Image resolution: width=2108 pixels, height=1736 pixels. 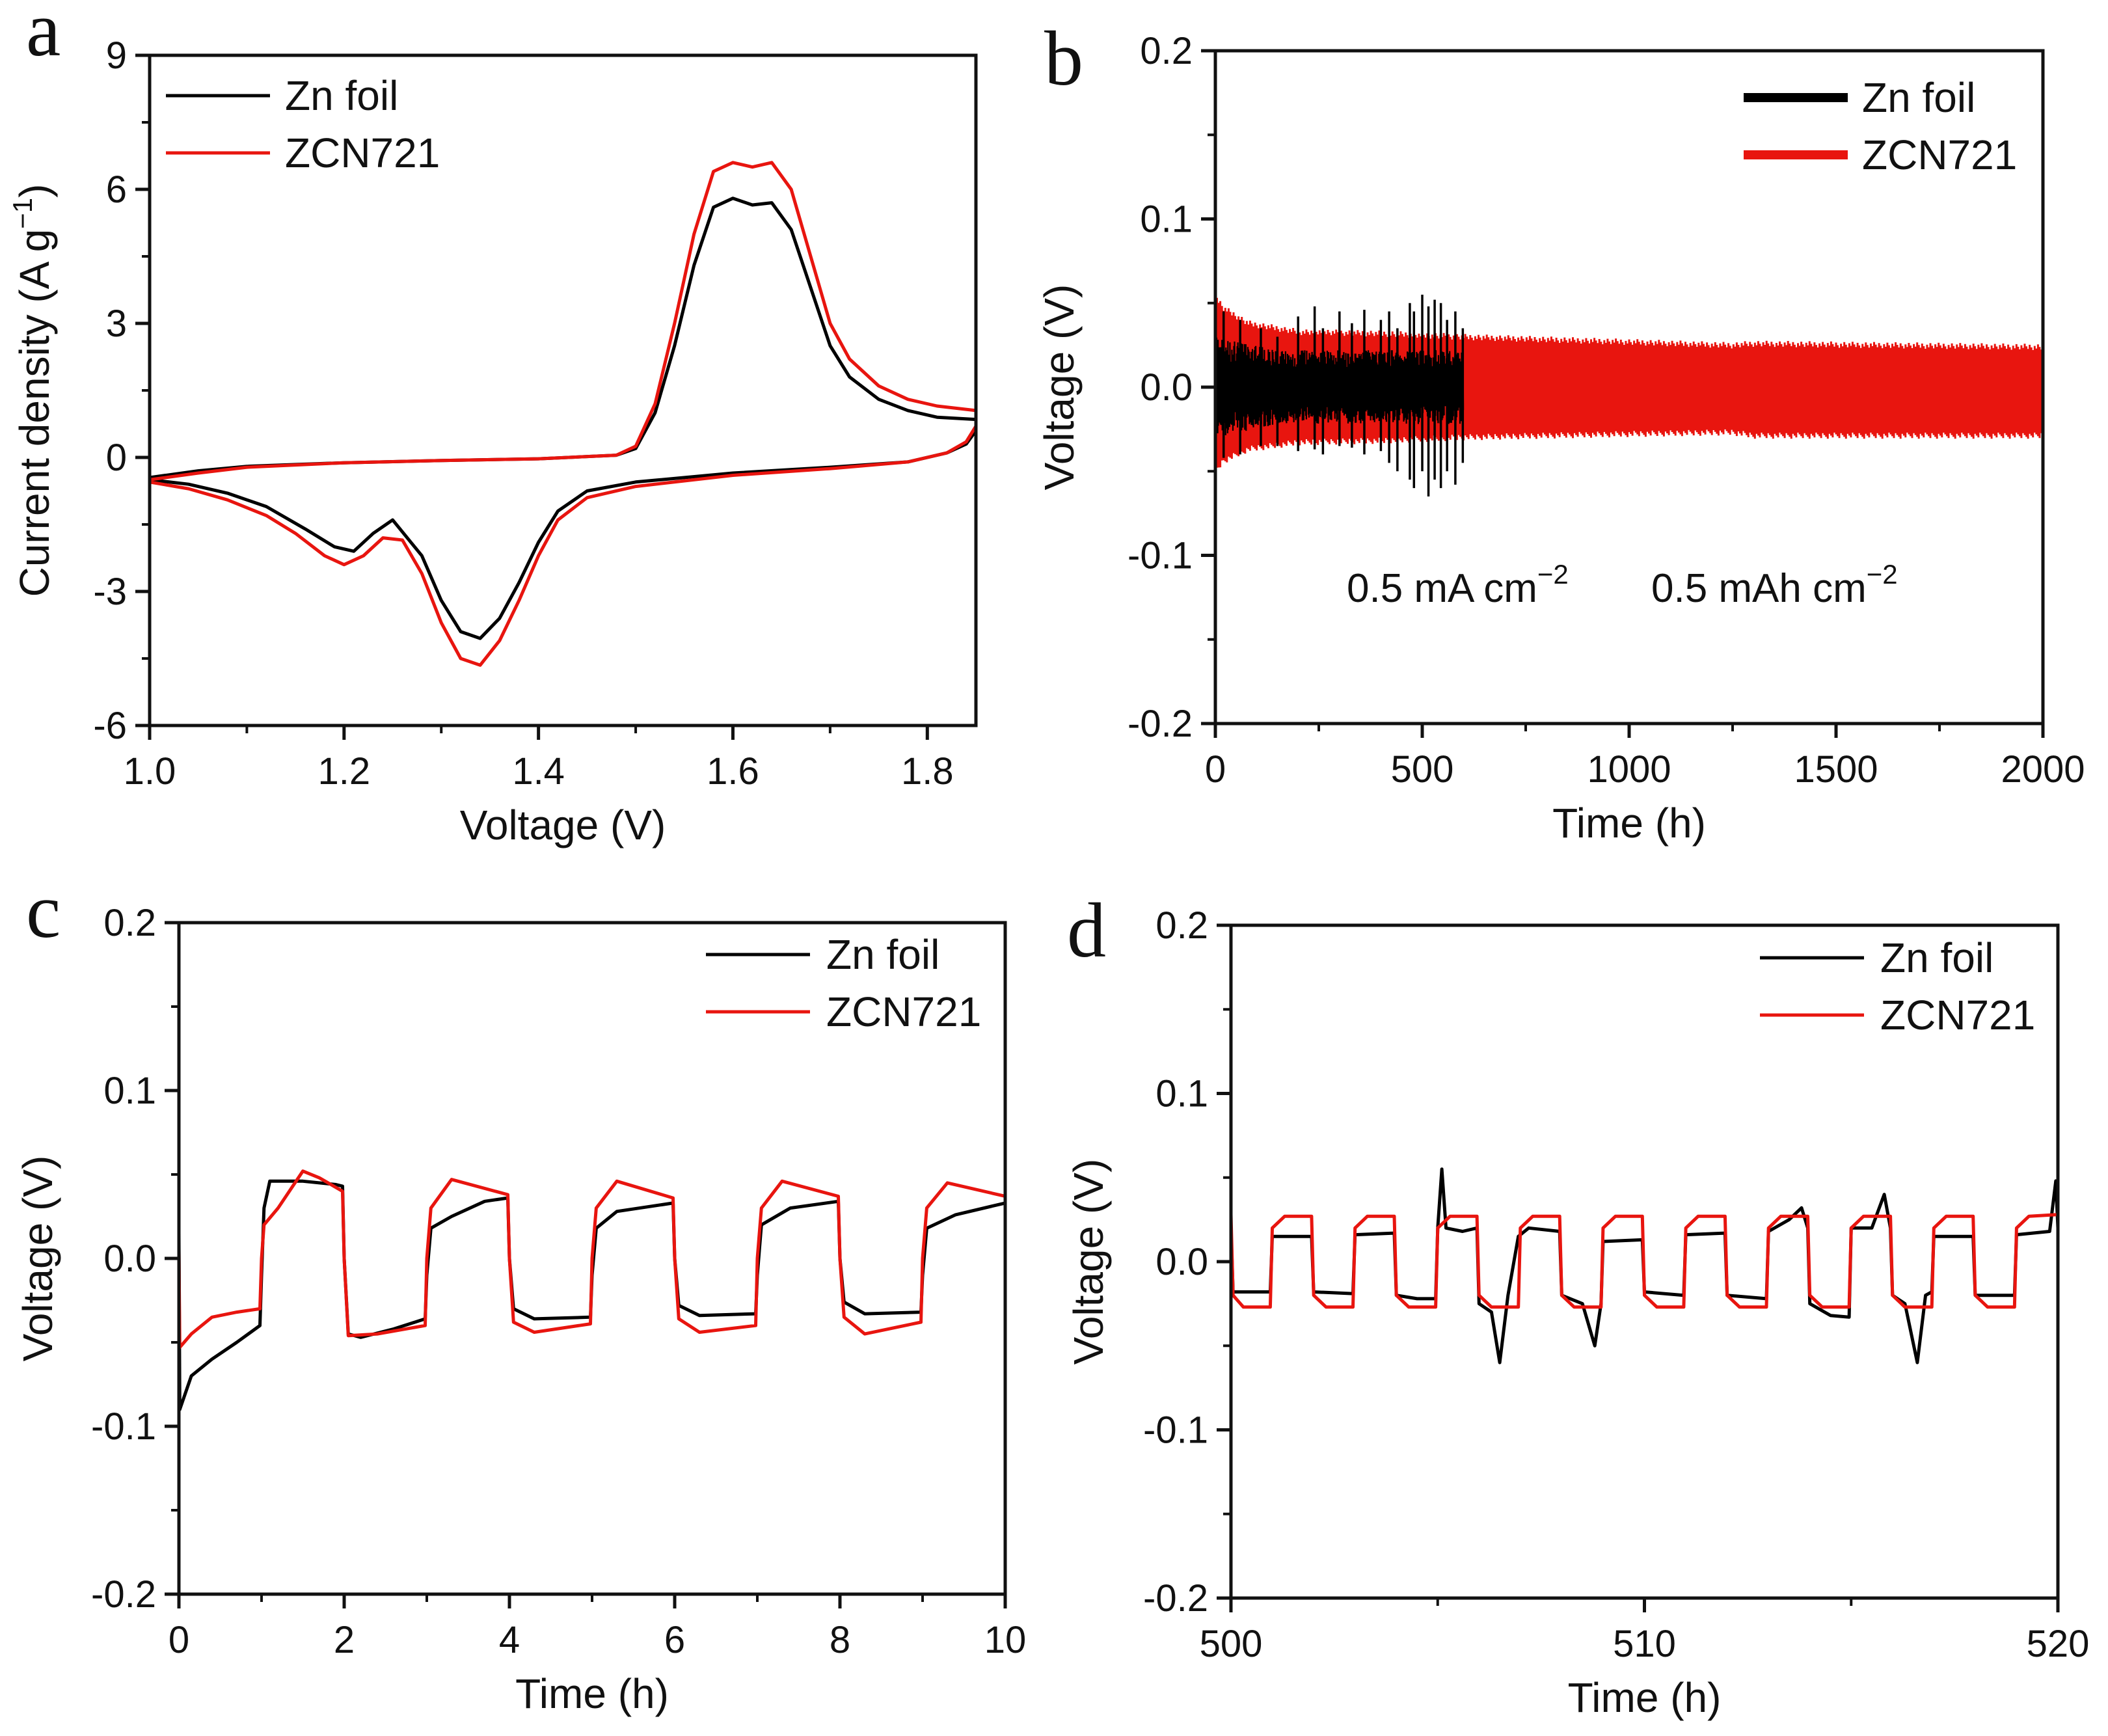 What do you see at coordinates (43, 36) in the screenshot?
I see `panel-letter: a` at bounding box center [43, 36].